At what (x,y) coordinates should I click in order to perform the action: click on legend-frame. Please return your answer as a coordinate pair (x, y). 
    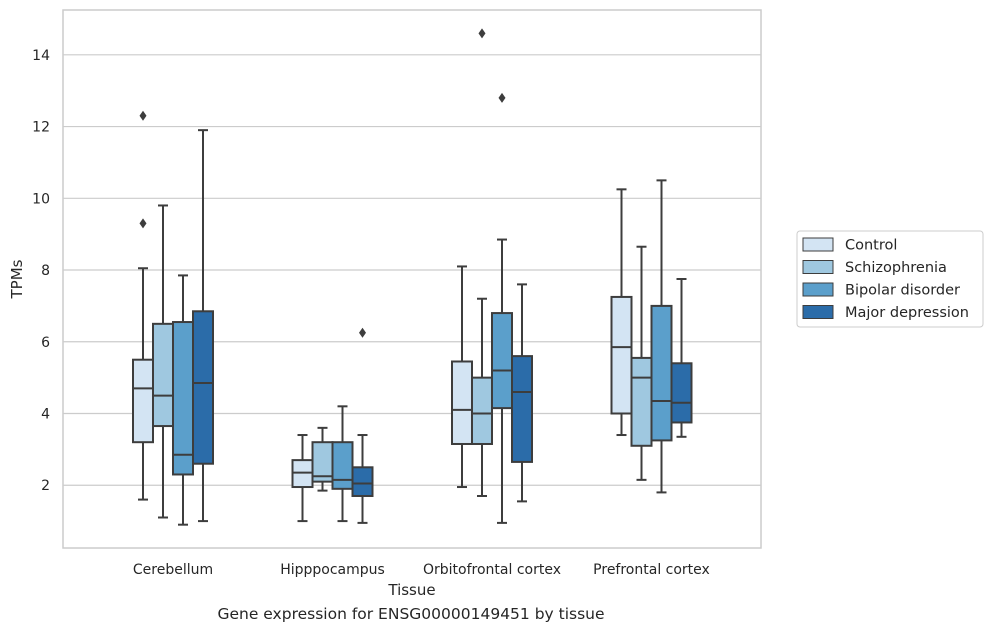
    Looking at the image, I should click on (890, 279).